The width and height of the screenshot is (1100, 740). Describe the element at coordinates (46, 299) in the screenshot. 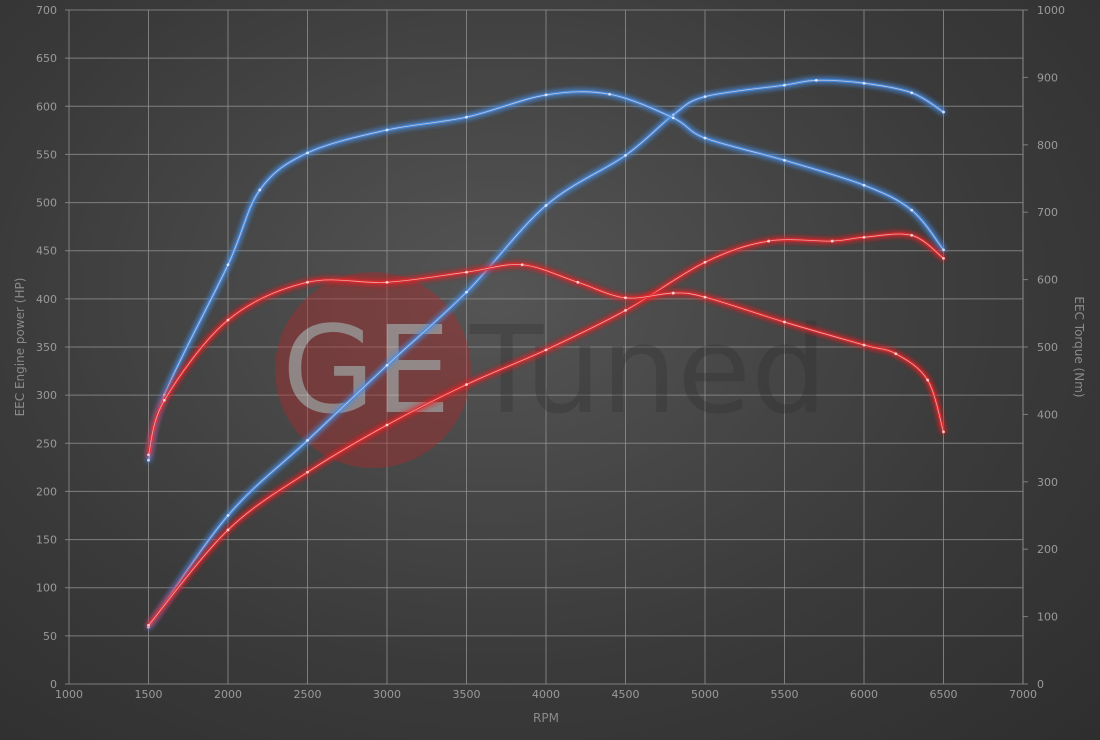

I see `y-tick-label: 400` at that location.